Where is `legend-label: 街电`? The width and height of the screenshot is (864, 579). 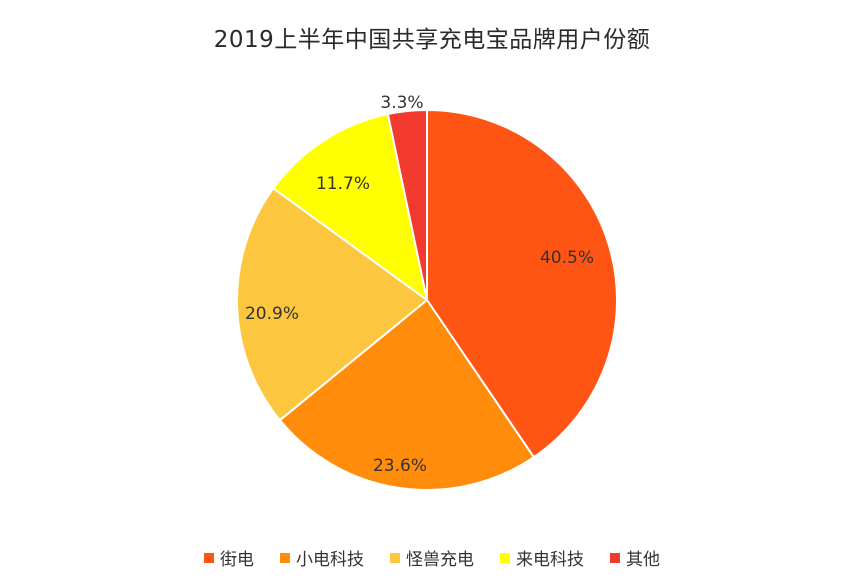
legend-label: 街电 is located at coordinates (237, 560).